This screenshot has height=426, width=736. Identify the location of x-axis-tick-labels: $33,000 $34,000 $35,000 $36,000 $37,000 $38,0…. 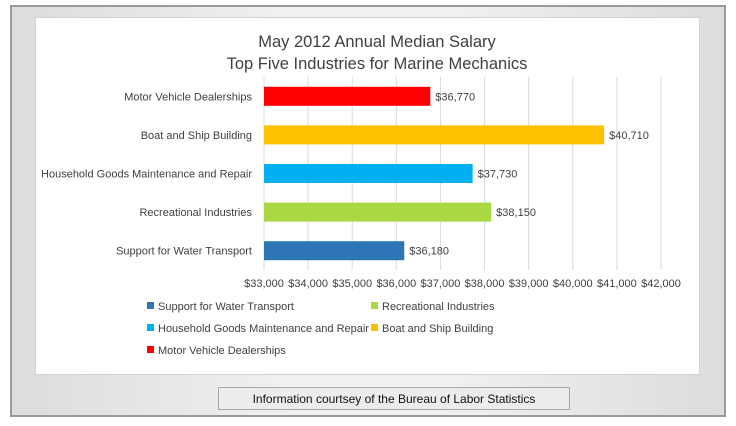
(462, 284).